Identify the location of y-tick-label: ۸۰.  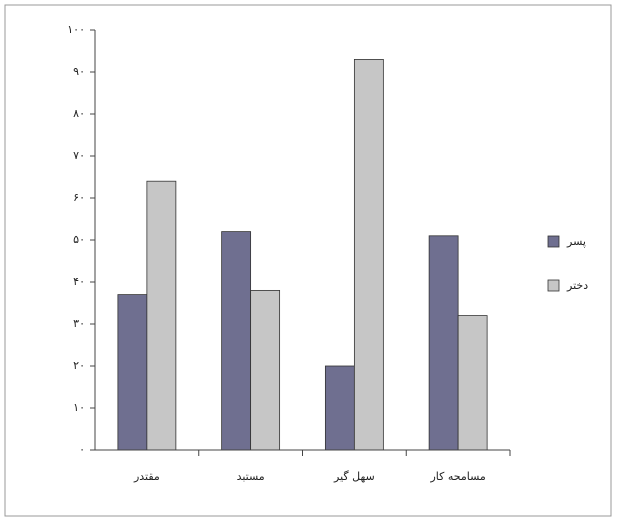
(79, 113).